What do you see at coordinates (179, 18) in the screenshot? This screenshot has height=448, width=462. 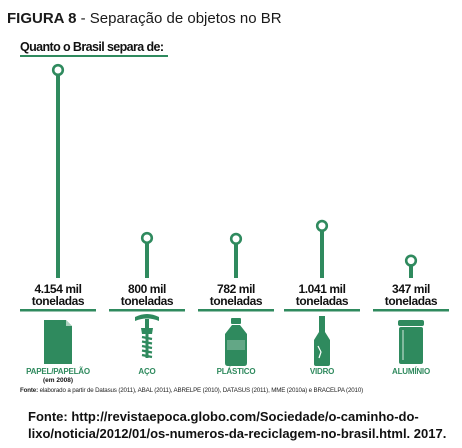 I see `figure-caption: - Separação de objetos no BR` at bounding box center [179, 18].